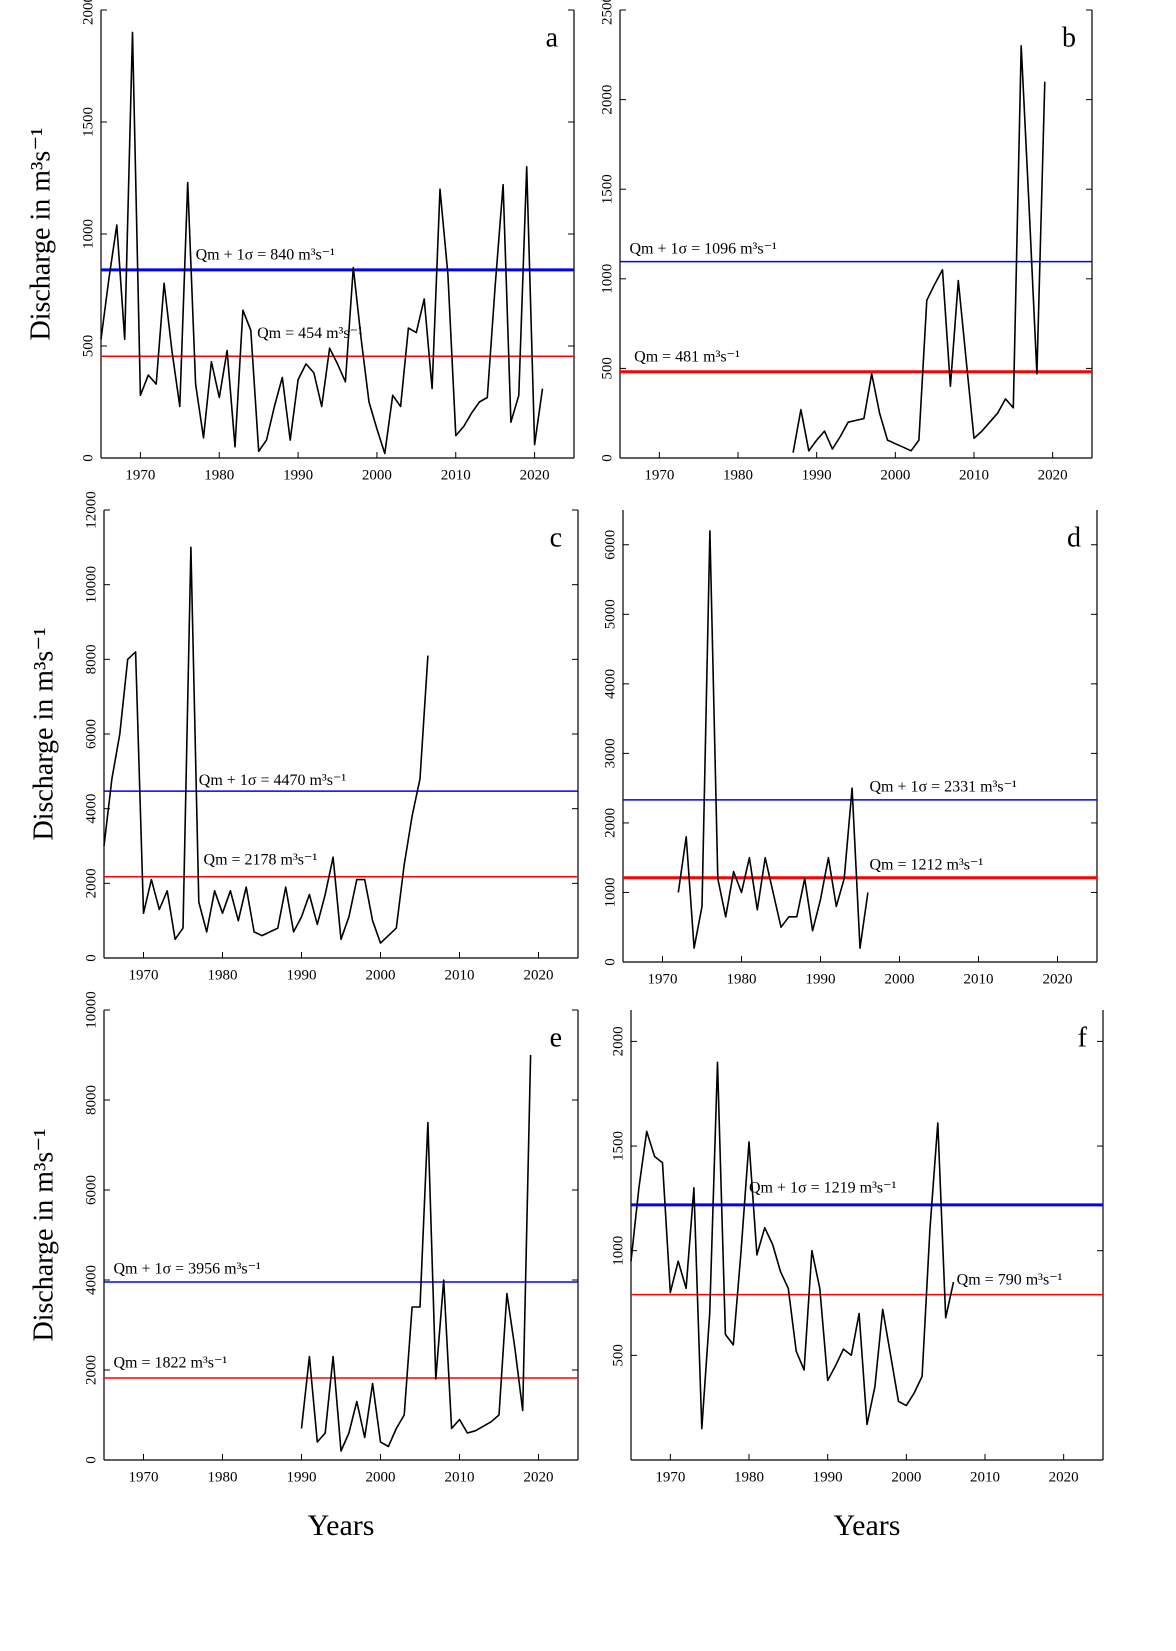 Image resolution: width=1176 pixels, height=1651 pixels. What do you see at coordinates (552, 37) in the screenshot?
I see `panel-label: a` at bounding box center [552, 37].